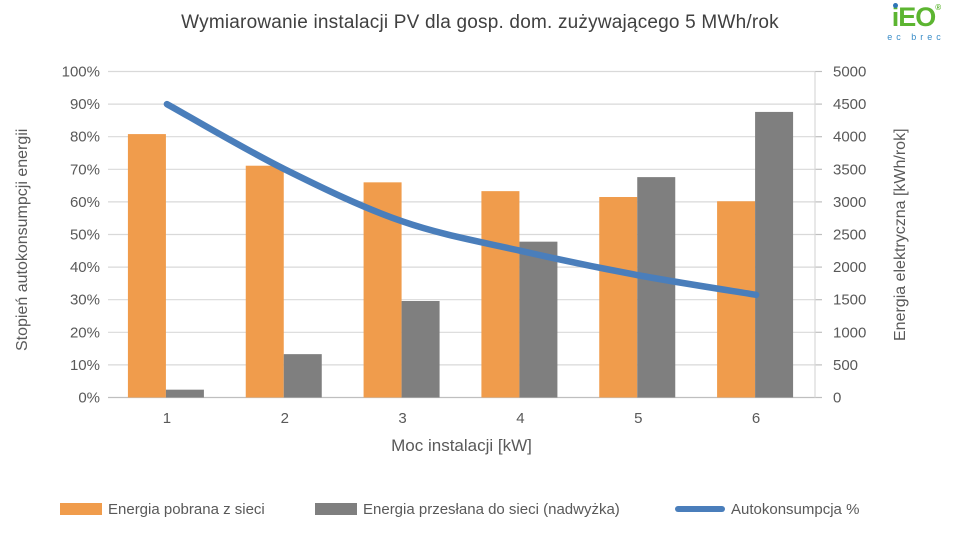 The height and width of the screenshot is (557, 970). Describe the element at coordinates (849, 332) in the screenshot. I see `right-axis-tick-label: 1000` at that location.